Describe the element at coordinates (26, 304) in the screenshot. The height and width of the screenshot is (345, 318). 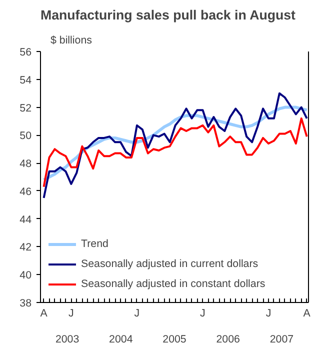
I see `y-tick-label: 38` at that location.